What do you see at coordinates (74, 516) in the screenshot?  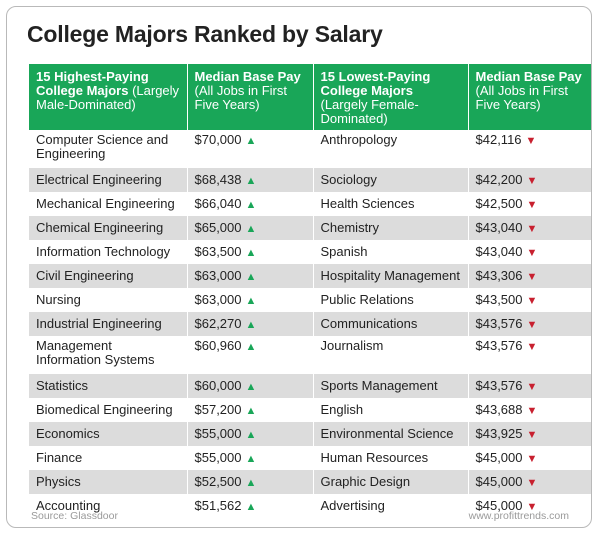 I see `source-note: Source: Glassdoor` at bounding box center [74, 516].